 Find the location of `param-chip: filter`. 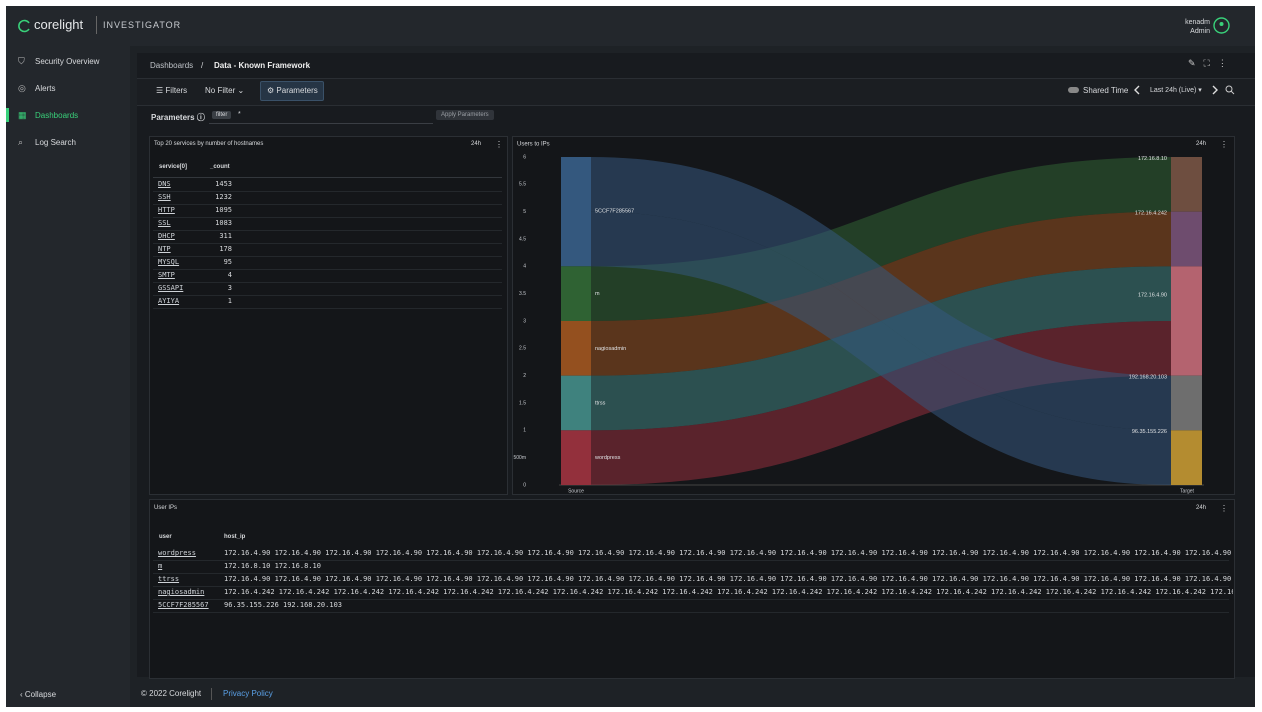

param-chip: filter is located at coordinates (222, 115).